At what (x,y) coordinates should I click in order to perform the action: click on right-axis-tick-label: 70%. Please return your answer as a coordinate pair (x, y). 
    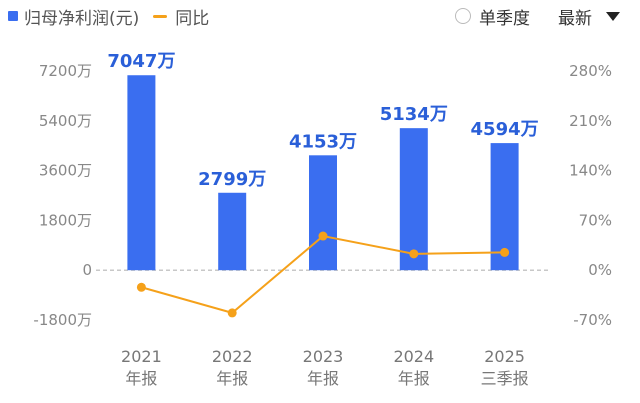
    Looking at the image, I should click on (595, 220).